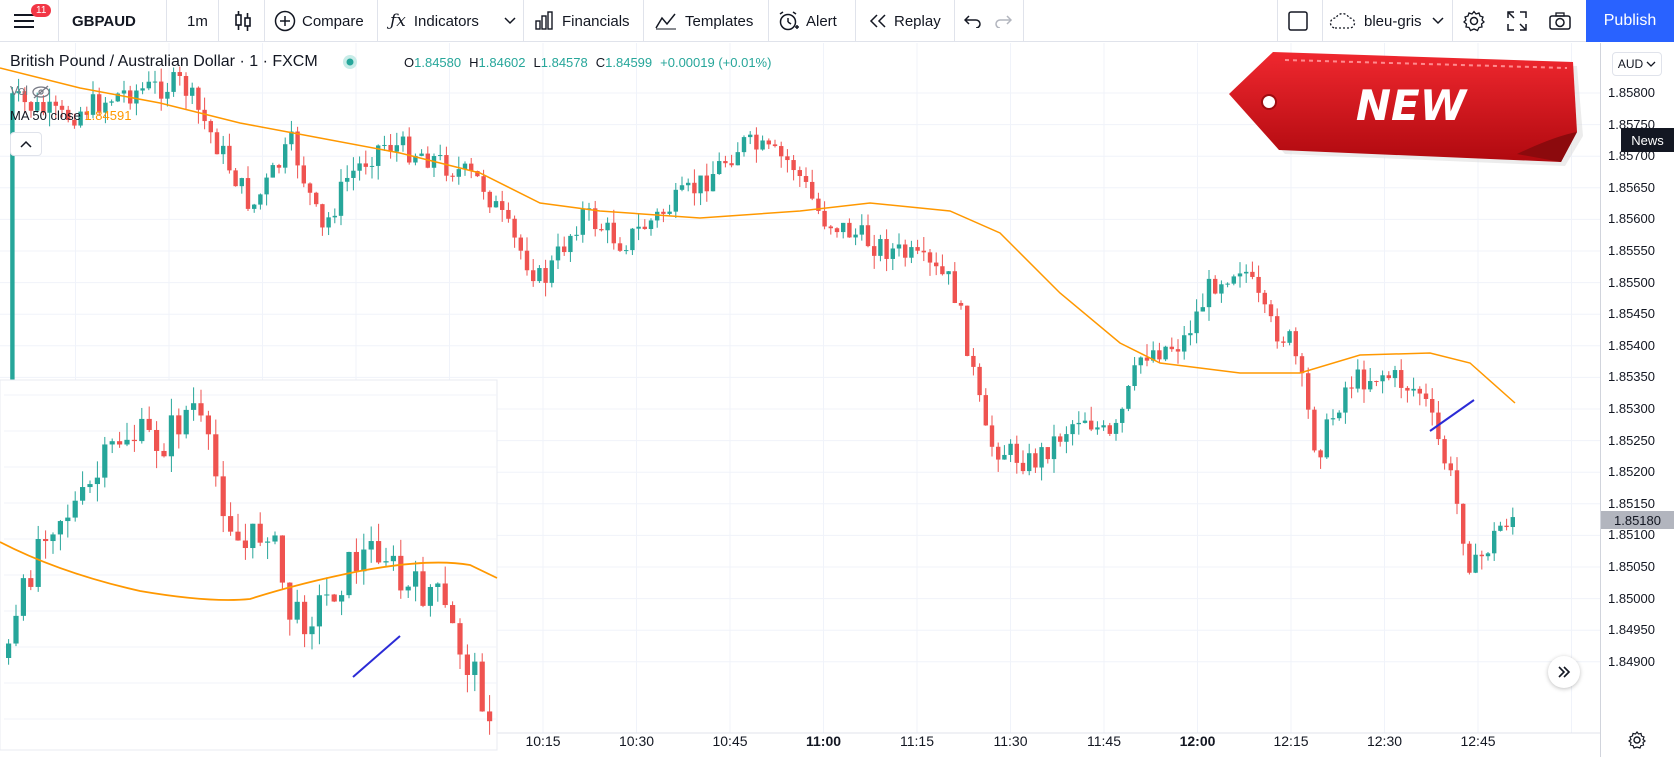 The height and width of the screenshot is (757, 1674). Describe the element at coordinates (1375, 21) in the screenshot. I see `layout-name-button: bleu-gris` at that location.